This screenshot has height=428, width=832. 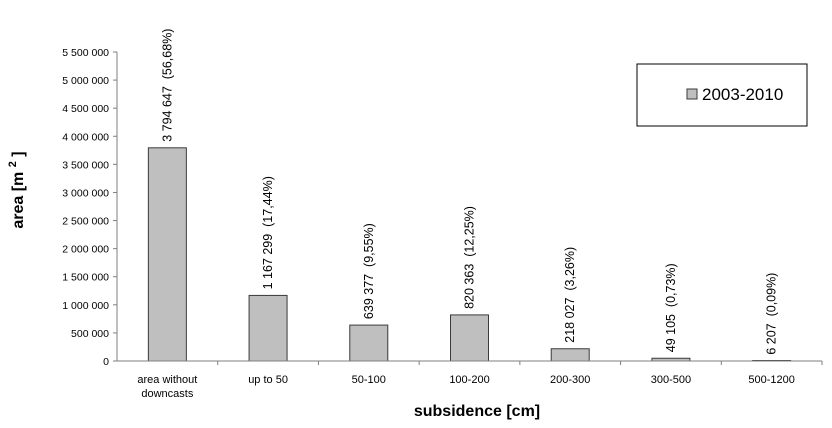 I want to click on y-tick-label: 5 000 000, so click(x=85, y=81).